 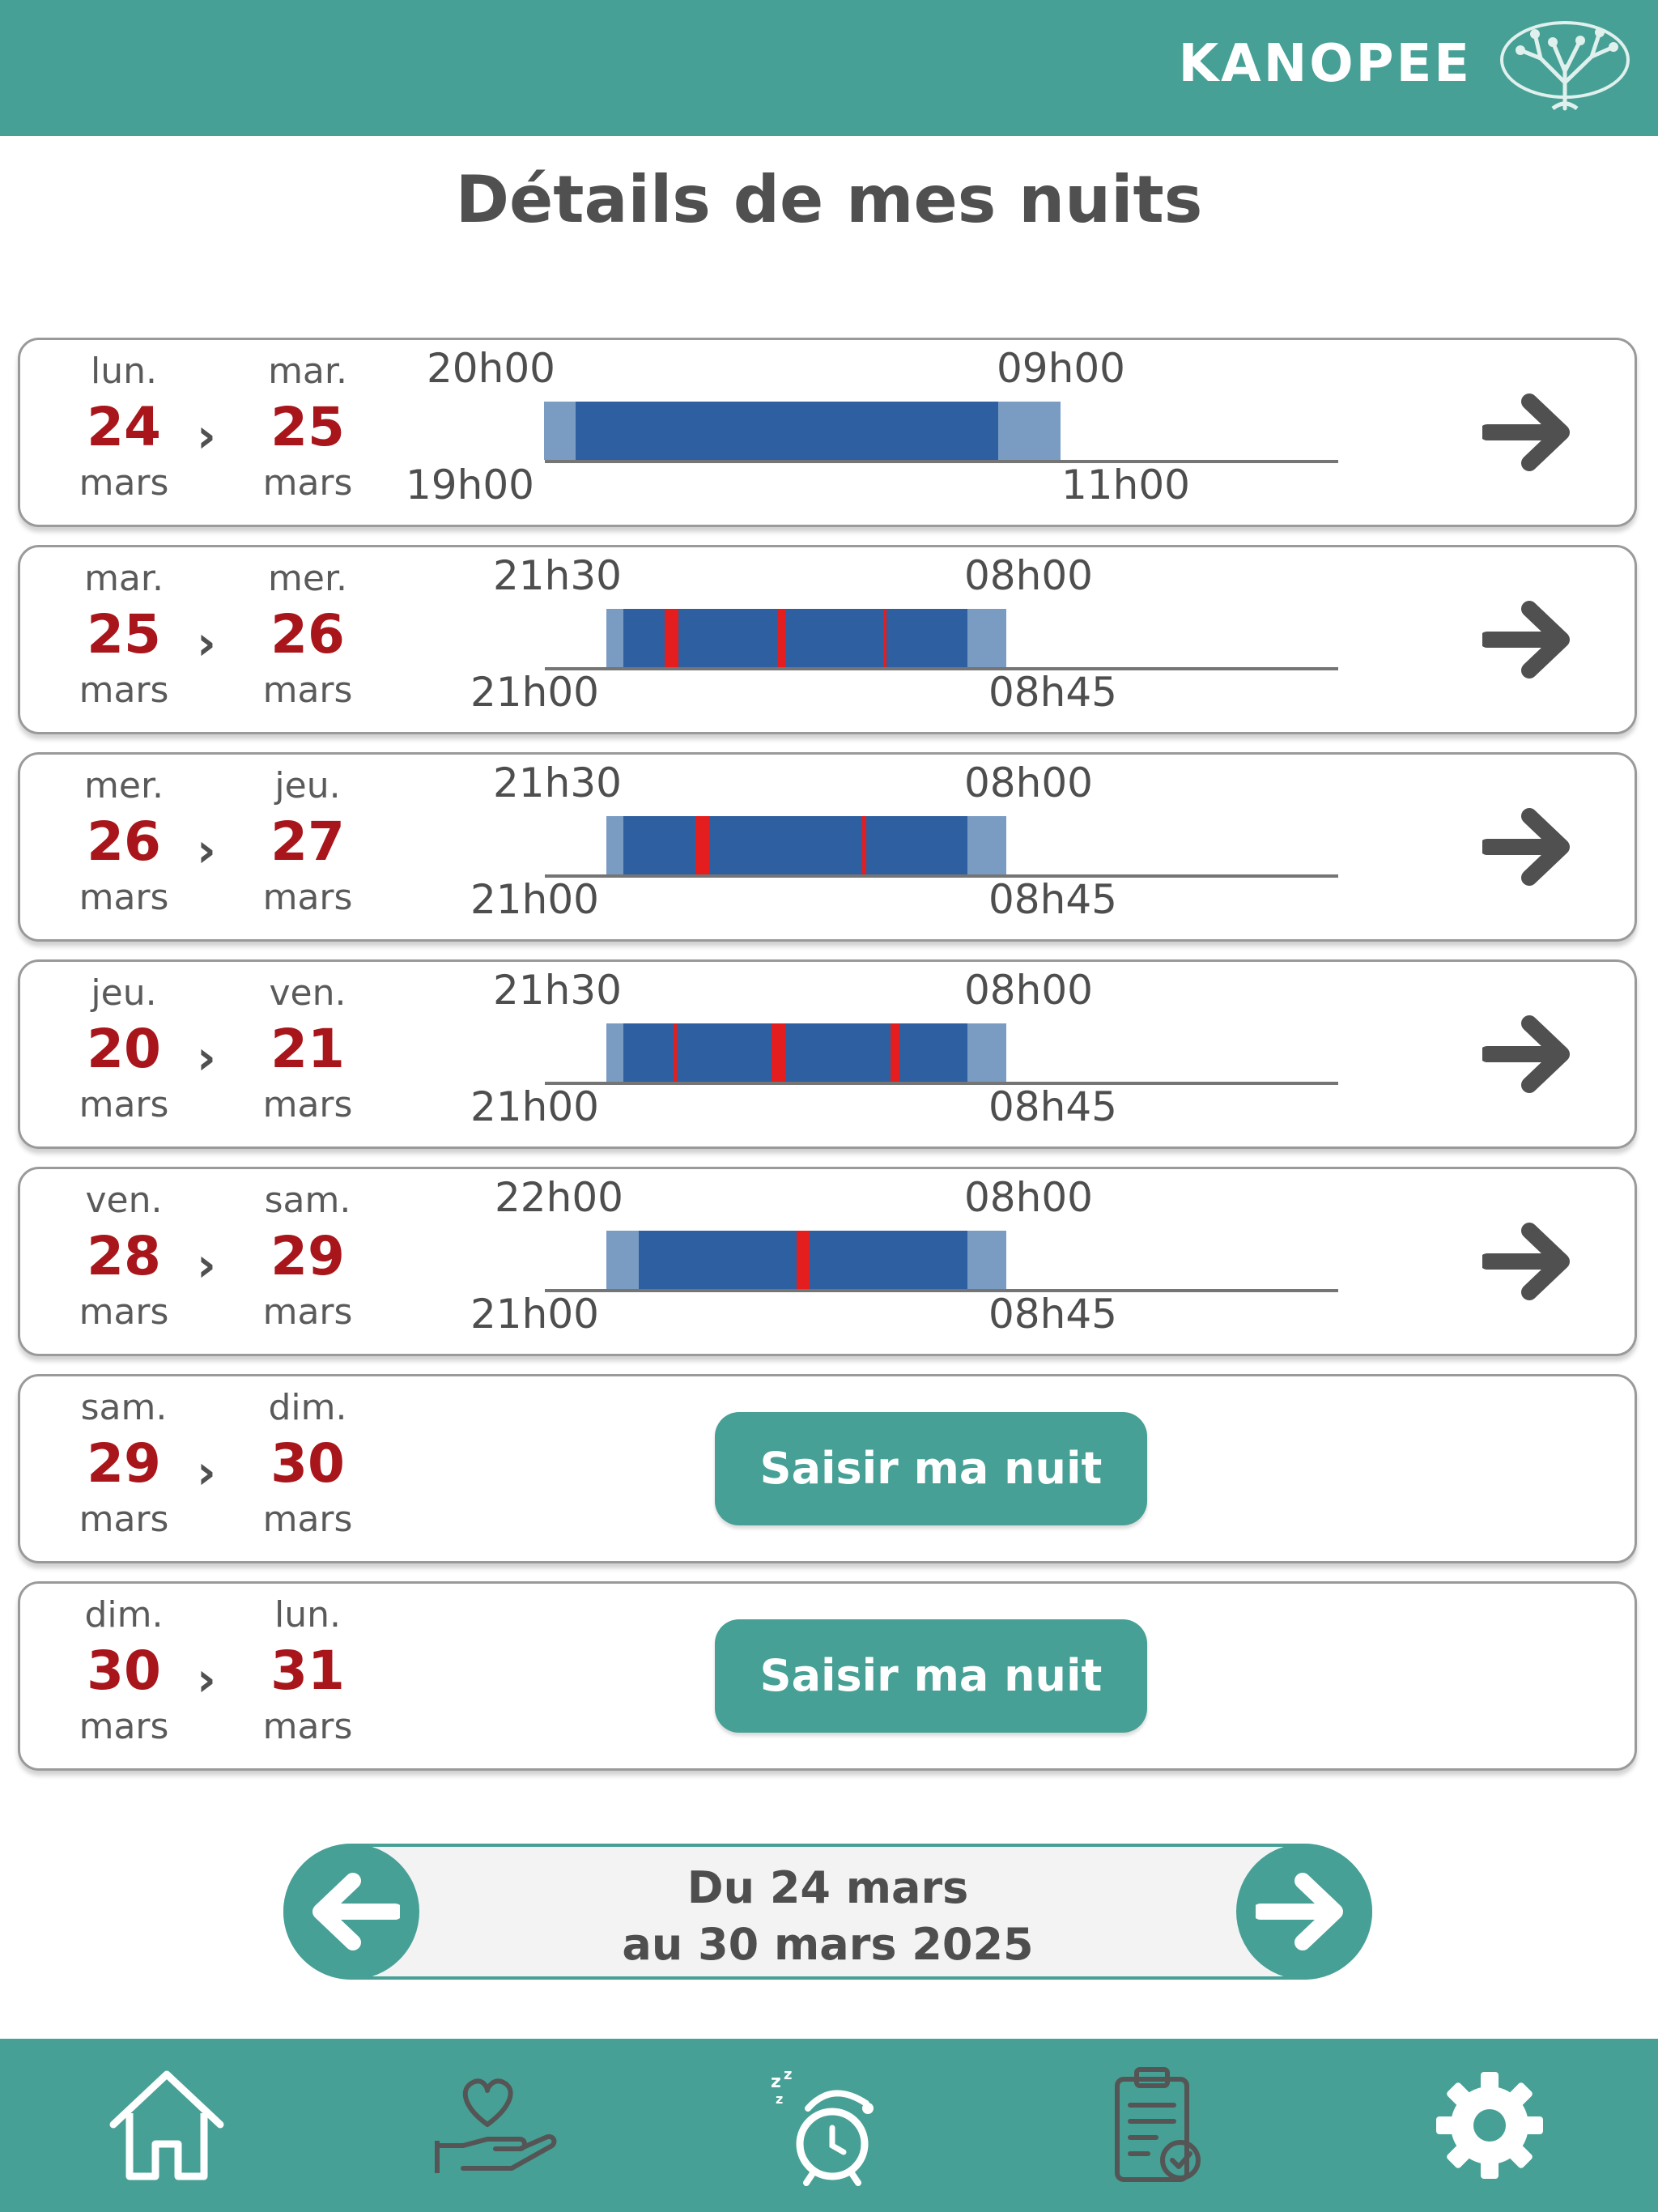 What do you see at coordinates (534, 900) in the screenshot?
I see `bed-time-label: 21h00` at bounding box center [534, 900].